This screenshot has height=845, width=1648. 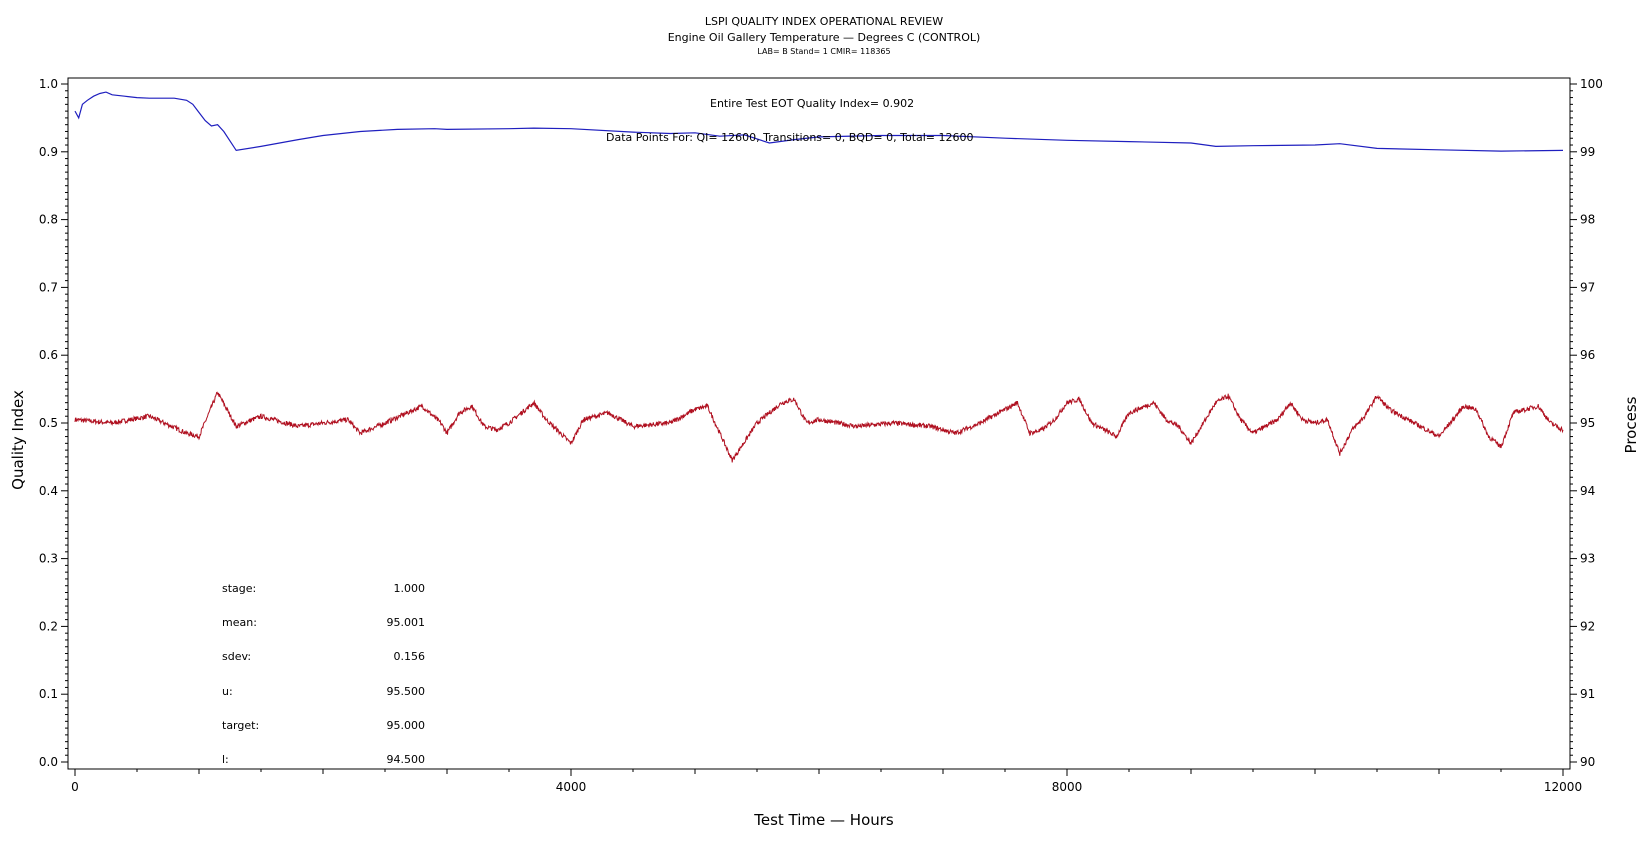 I want to click on y2-tick-label: 91, so click(x=1587, y=694).